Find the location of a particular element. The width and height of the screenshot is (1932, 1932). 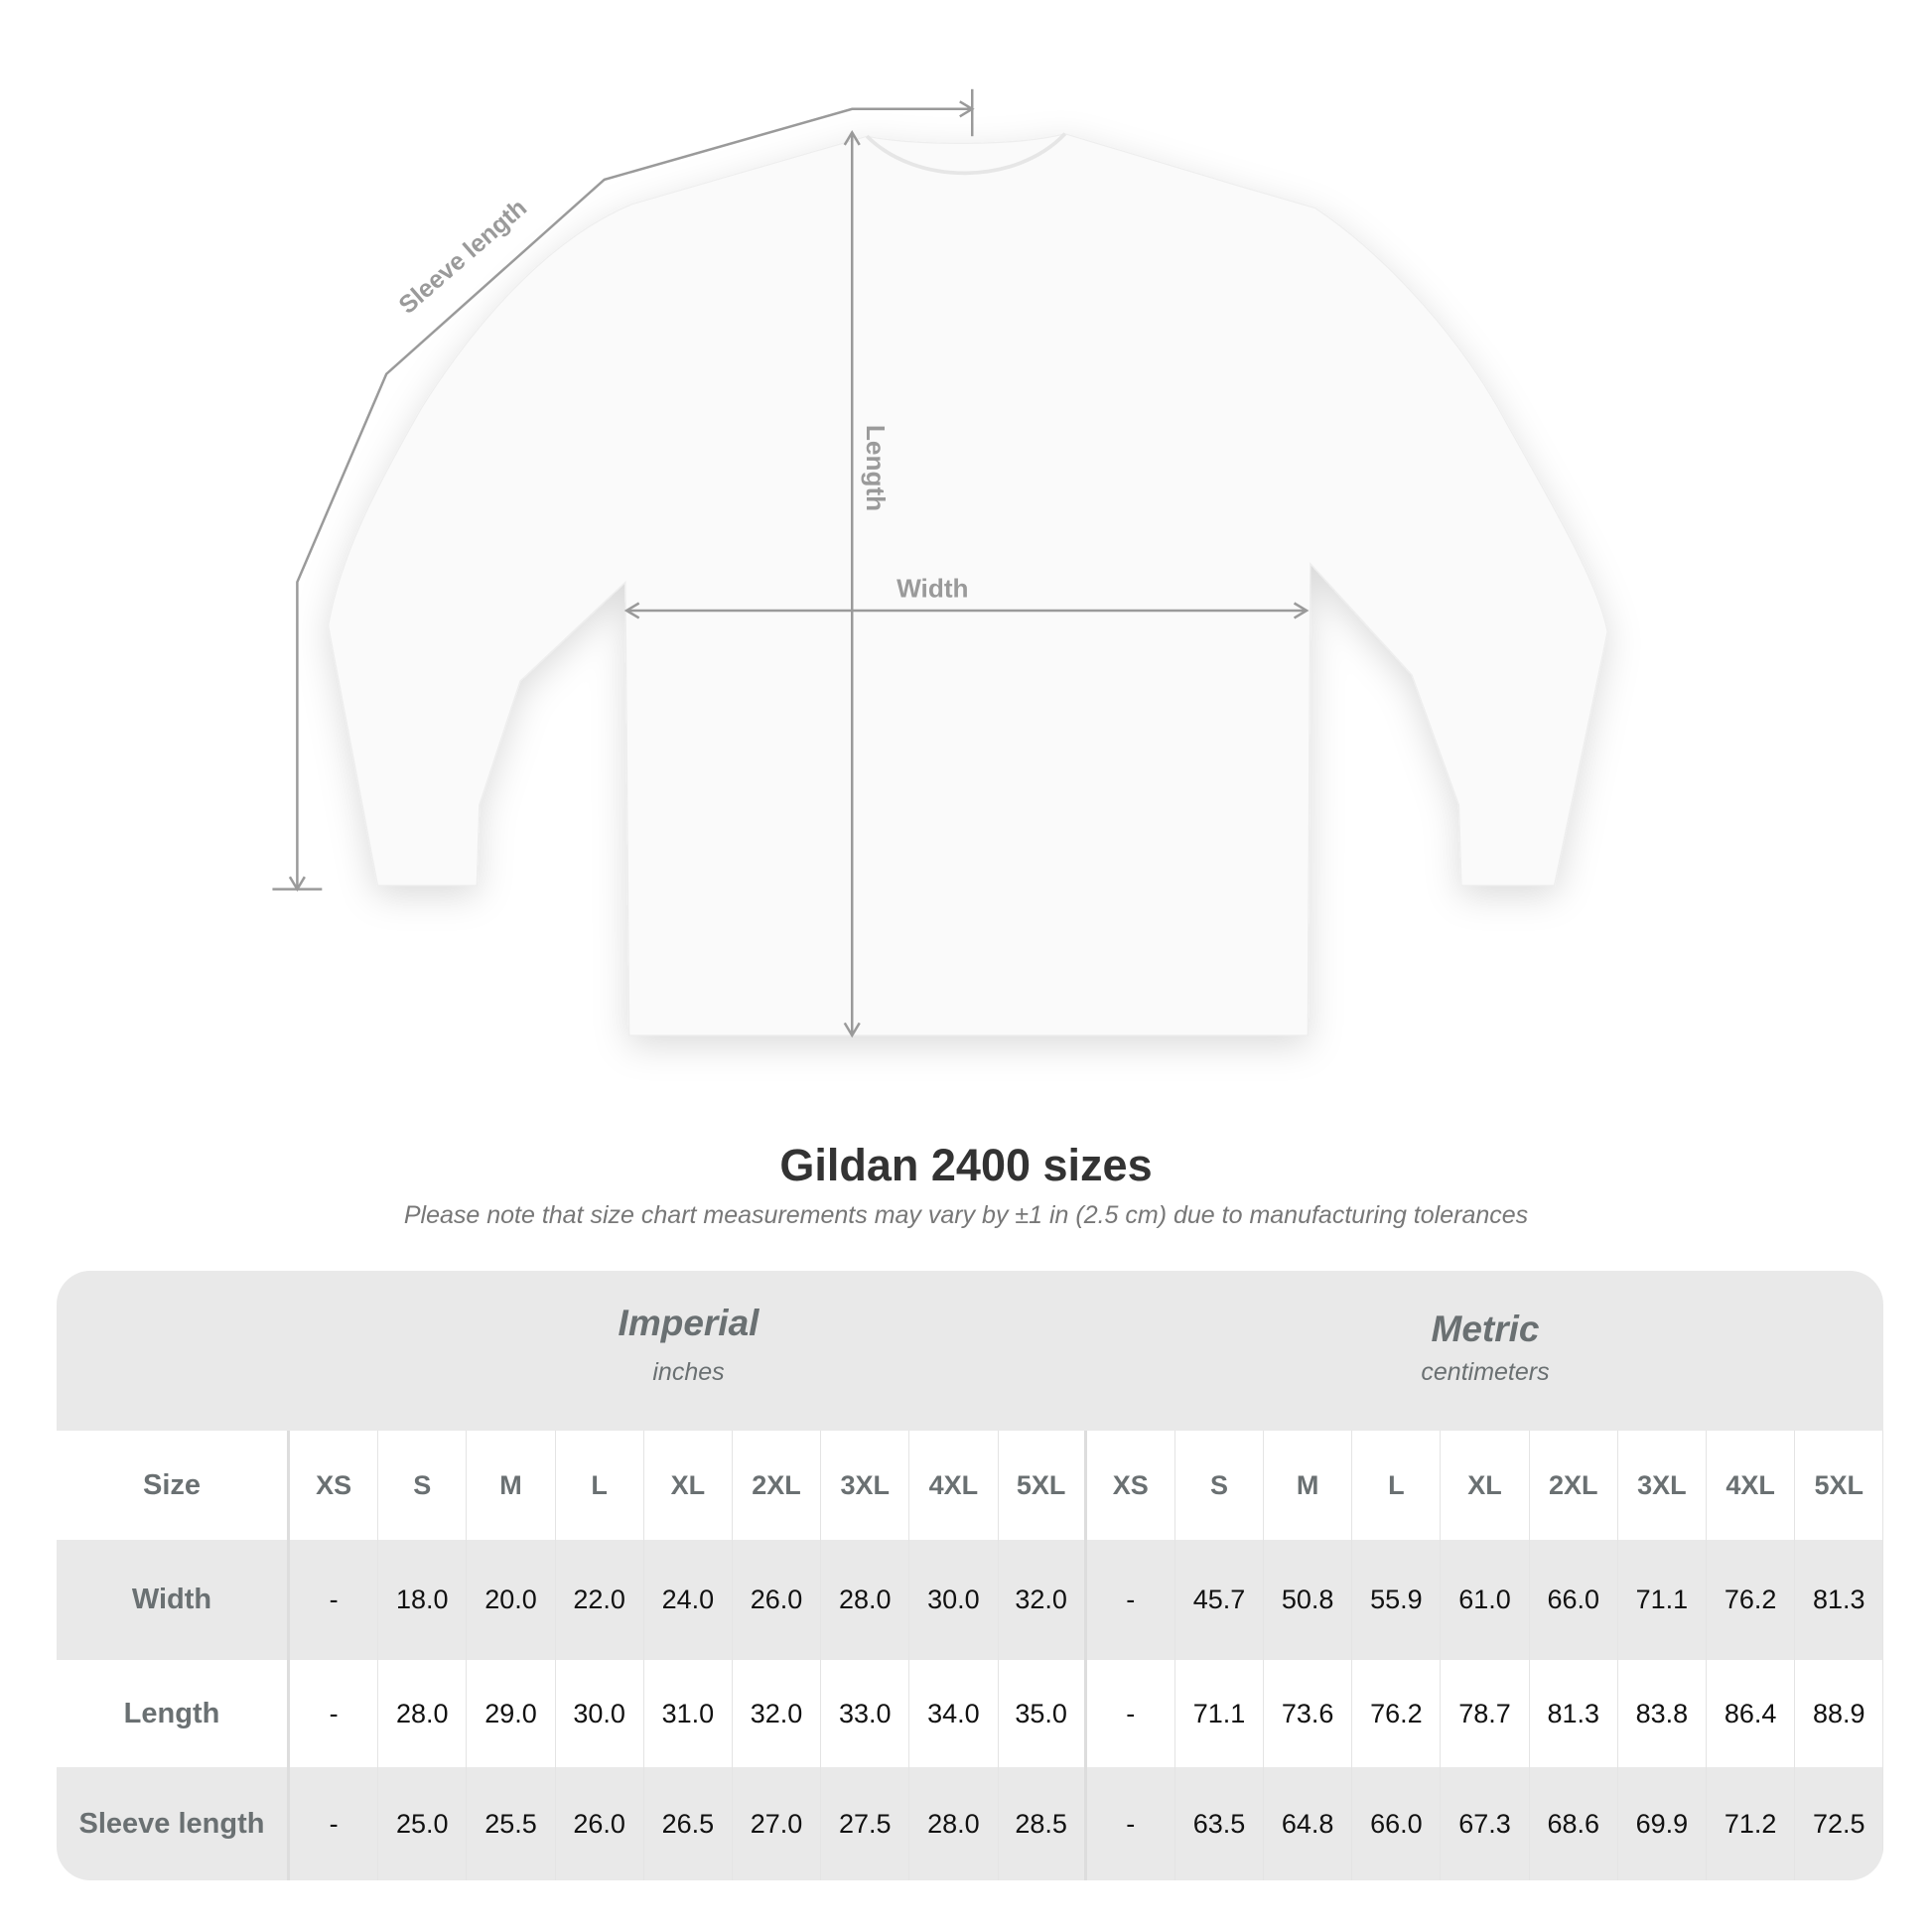

table-cell: 73.6 is located at coordinates (1308, 1714).